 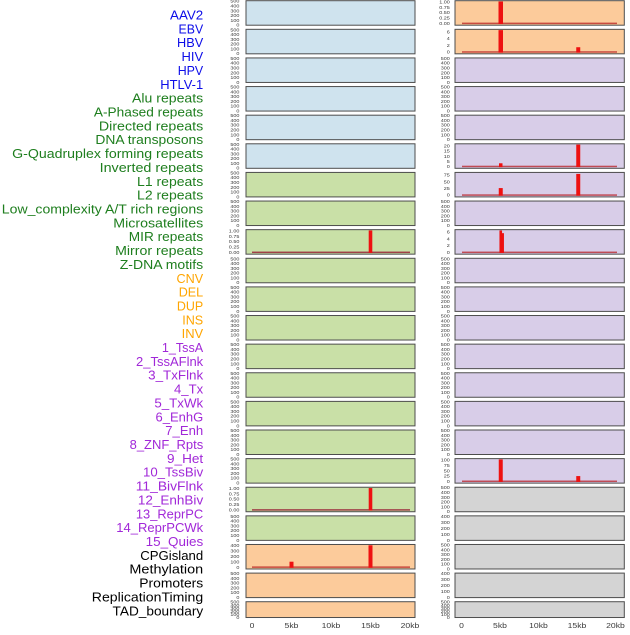 What do you see at coordinates (158, 611) in the screenshot?
I see `svg-text: TAD_boundary` at bounding box center [158, 611].